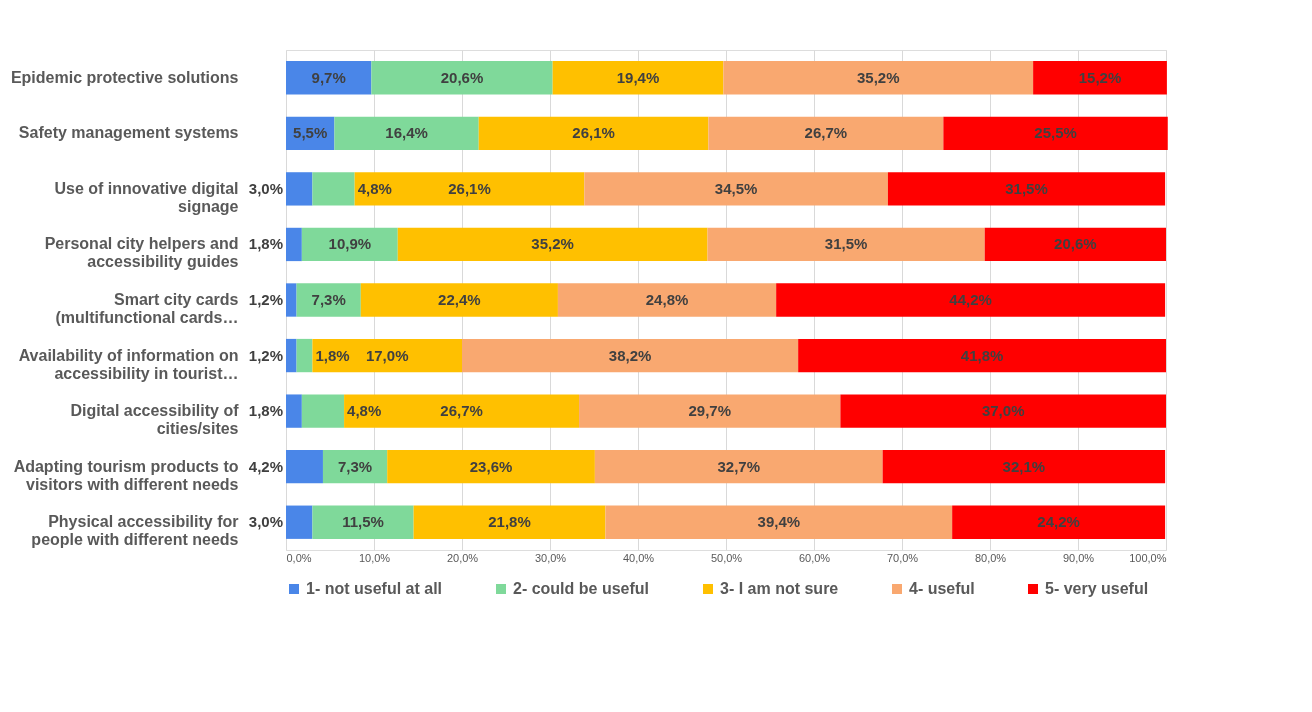 Image resolution: width=1312 pixels, height=712 pixels. What do you see at coordinates (310, 133) in the screenshot?
I see `data-label: 5,5%` at bounding box center [310, 133].